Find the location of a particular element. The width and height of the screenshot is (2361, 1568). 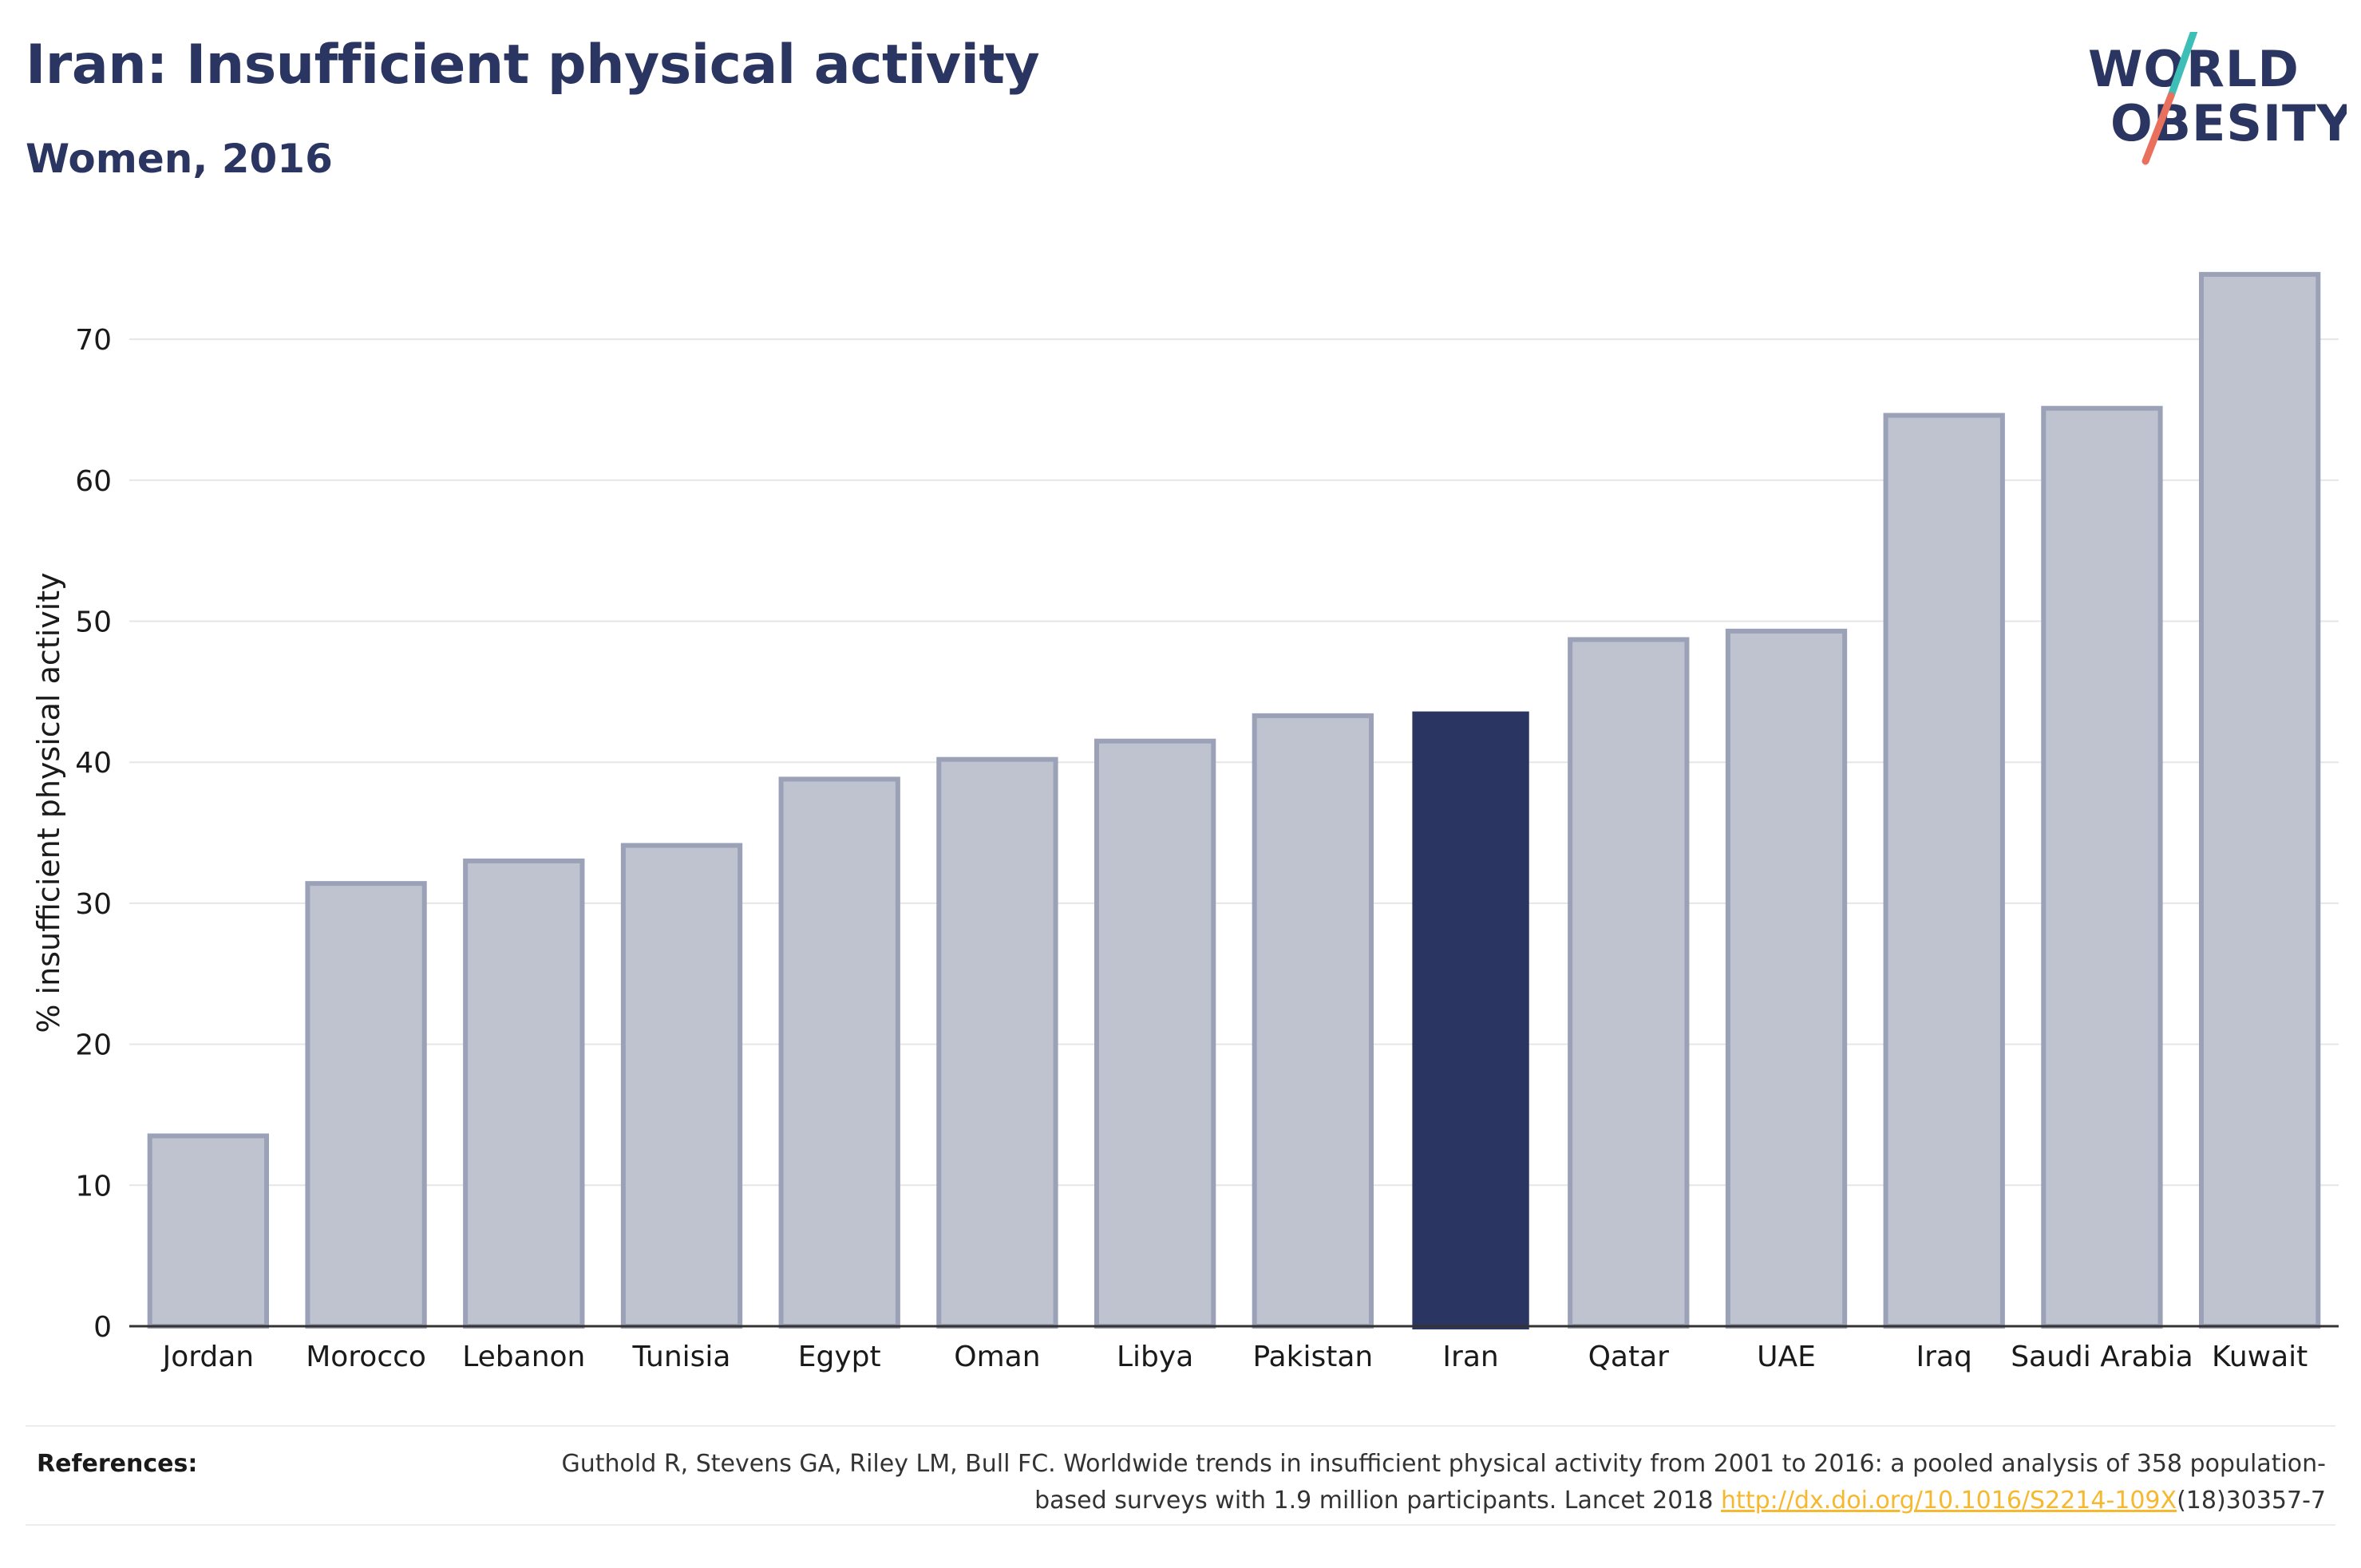

y-tick-label-30: 30 is located at coordinates (93, 904).